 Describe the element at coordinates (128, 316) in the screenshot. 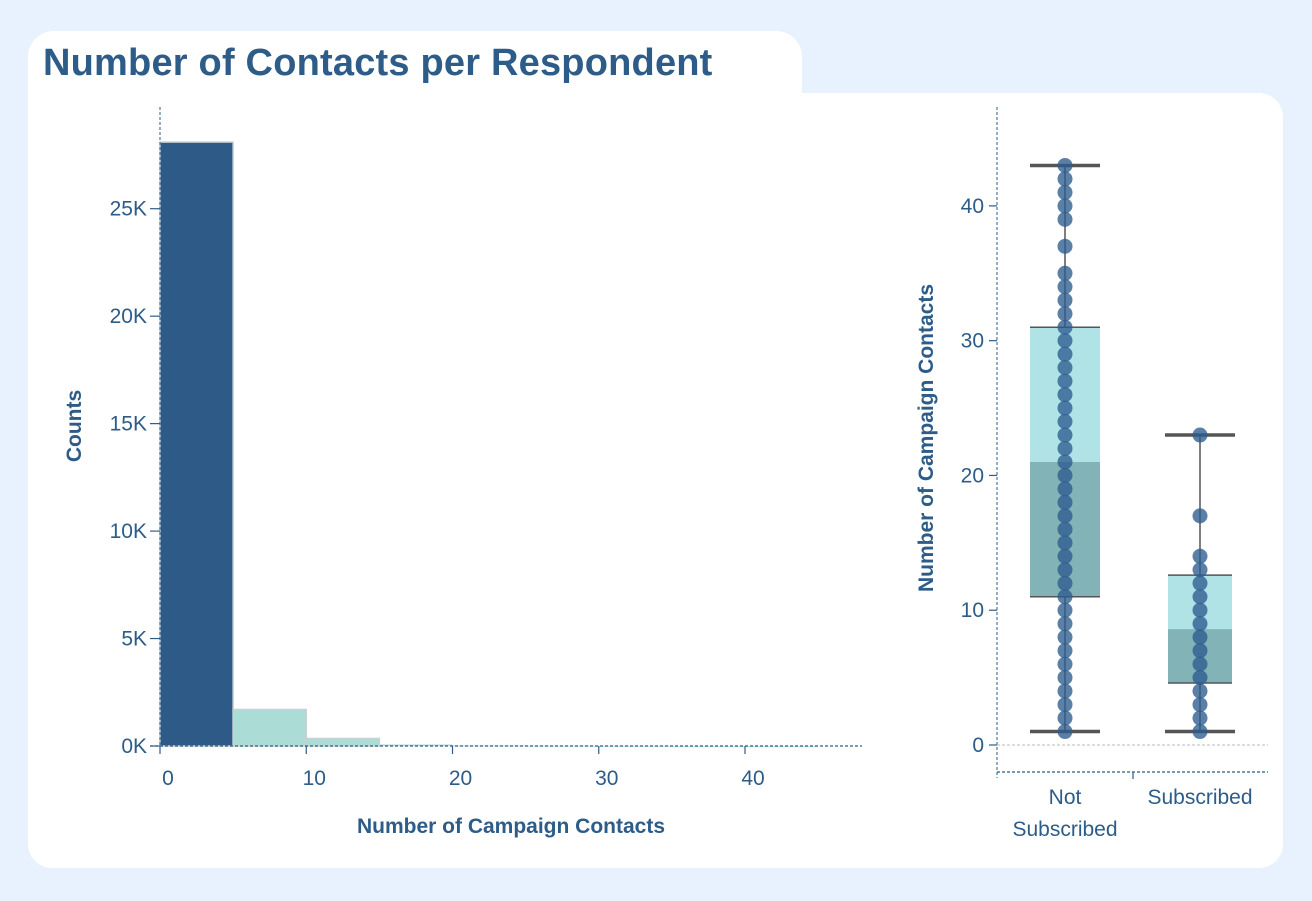

I see `y-tick-label: 20K` at that location.